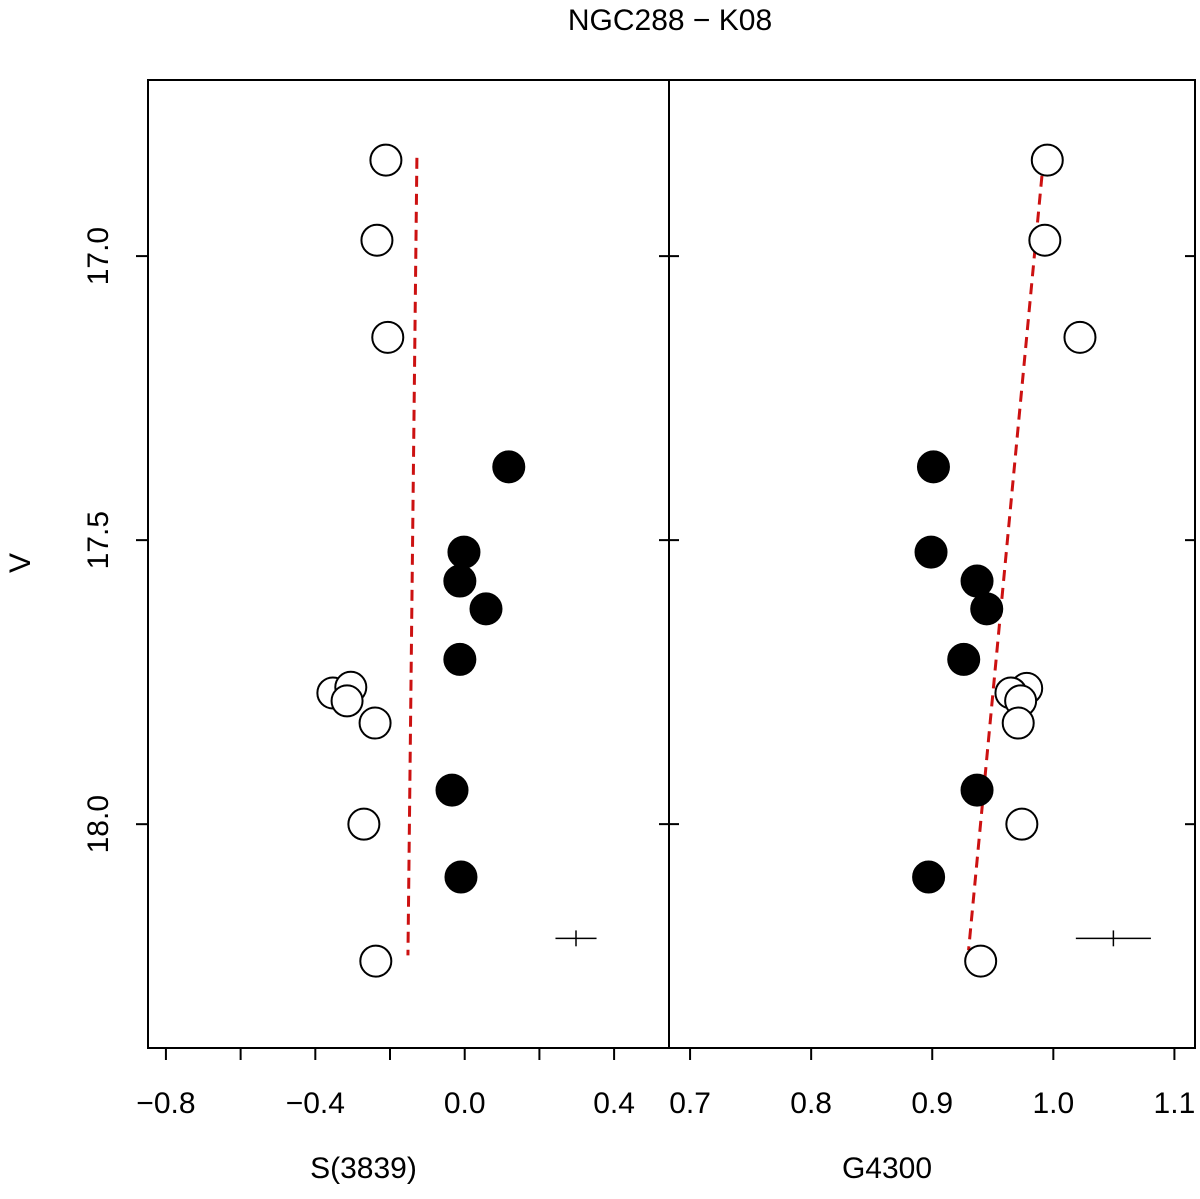 This screenshot has width=1200, height=1199. Describe the element at coordinates (1053, 1103) in the screenshot. I see `x-tick-label: 1.0` at that location.